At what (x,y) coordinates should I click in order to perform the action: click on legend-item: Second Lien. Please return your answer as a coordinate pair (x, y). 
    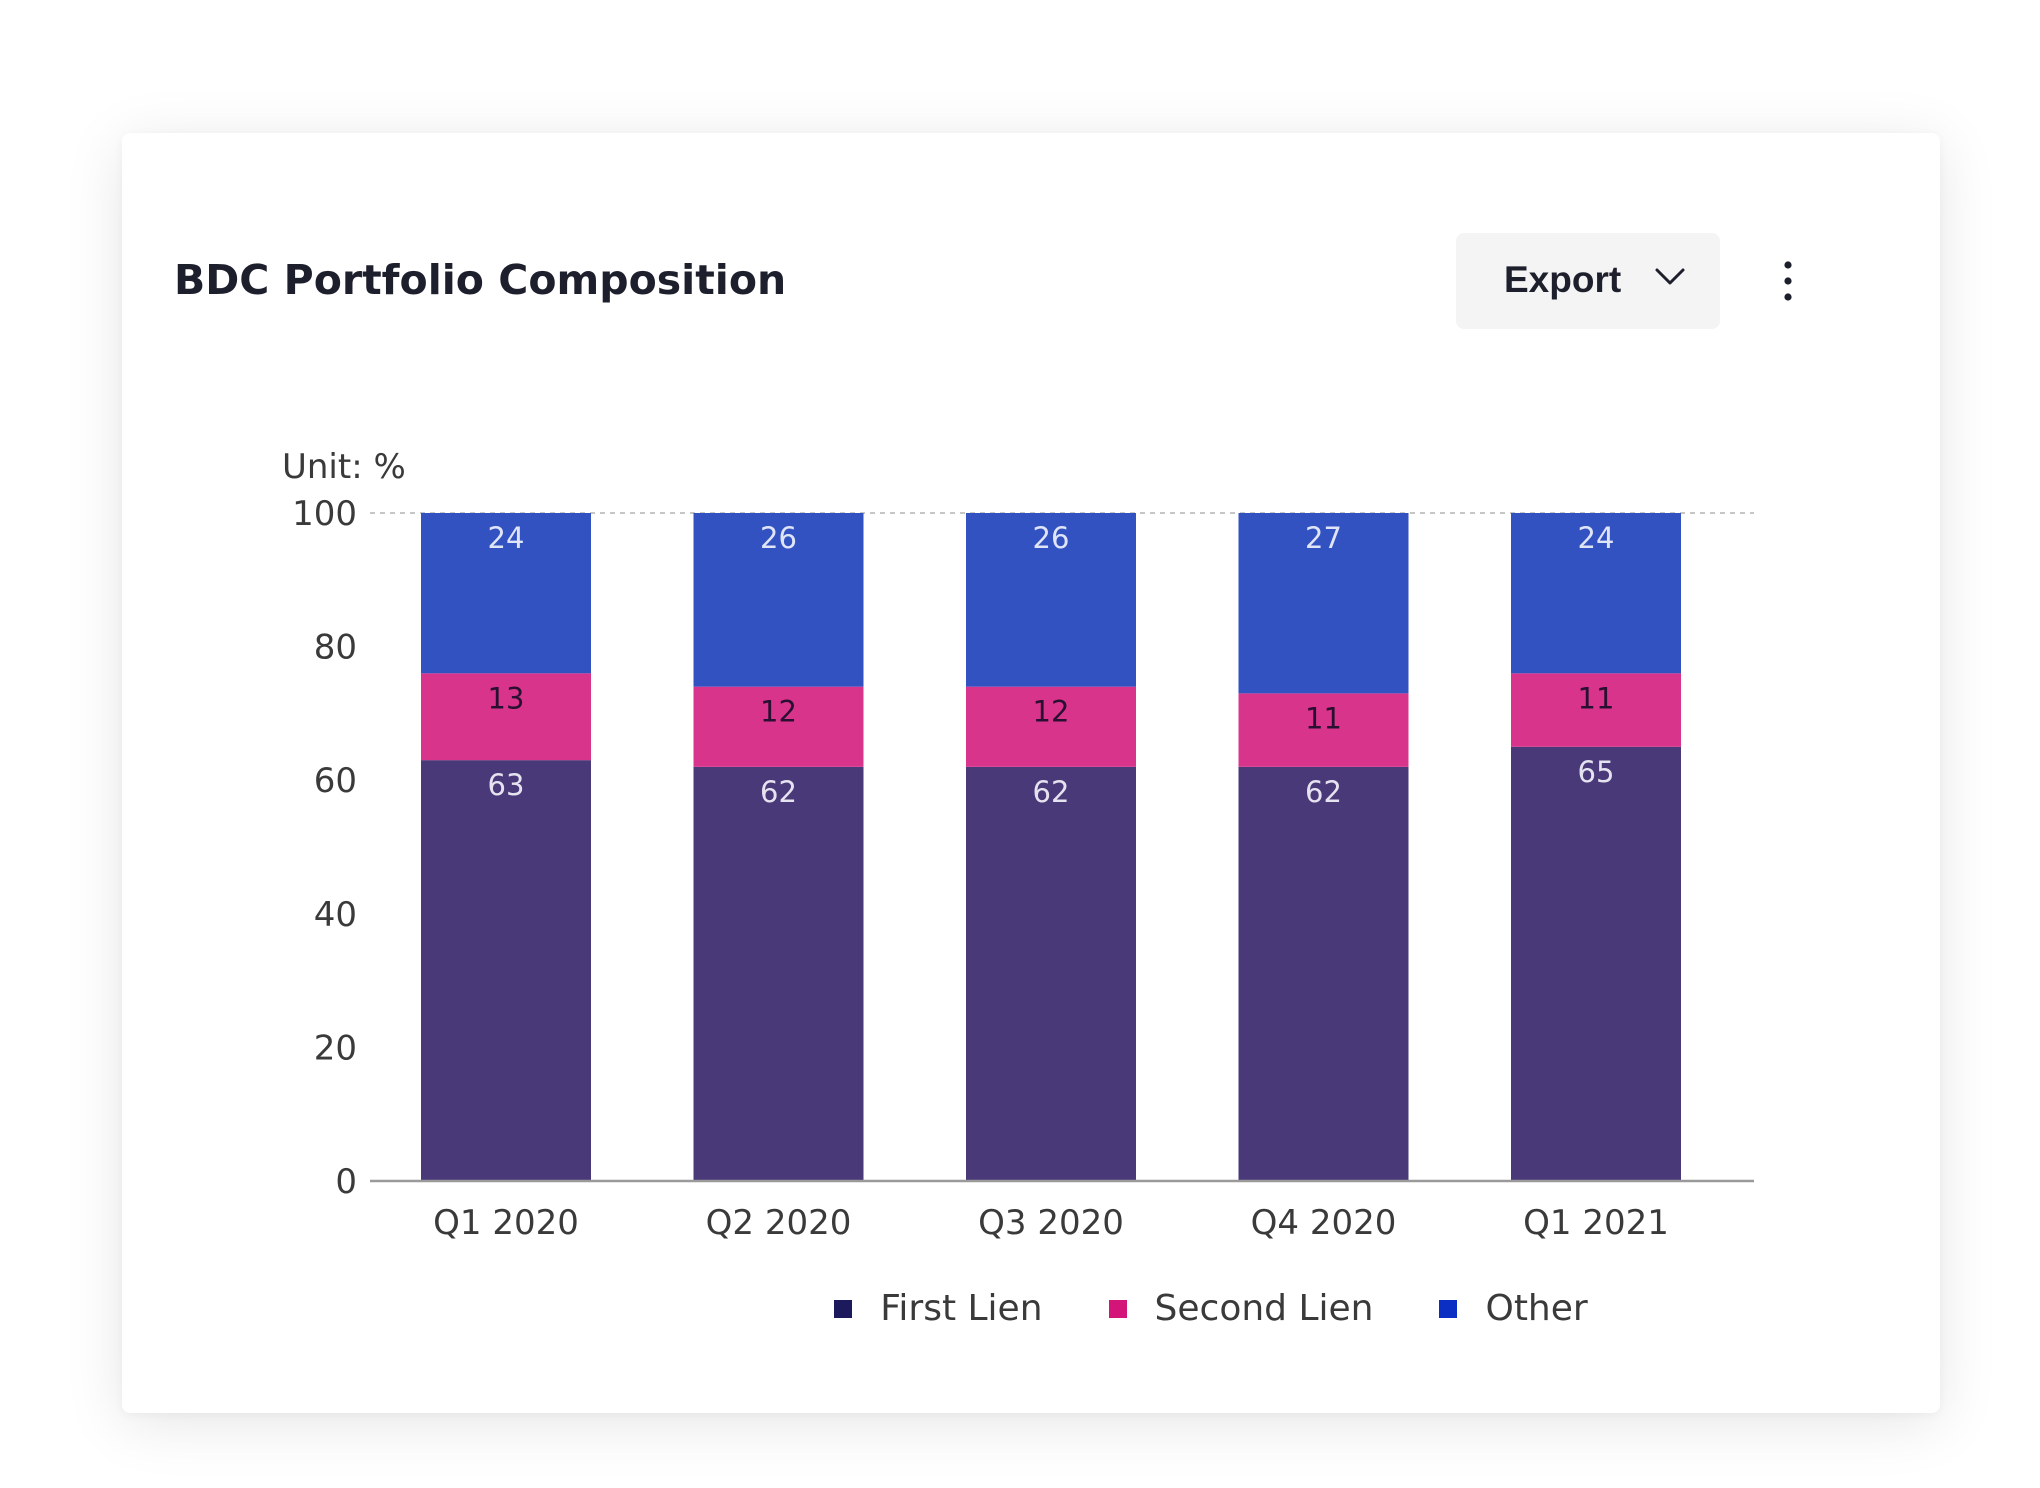
    Looking at the image, I should click on (1241, 1308).